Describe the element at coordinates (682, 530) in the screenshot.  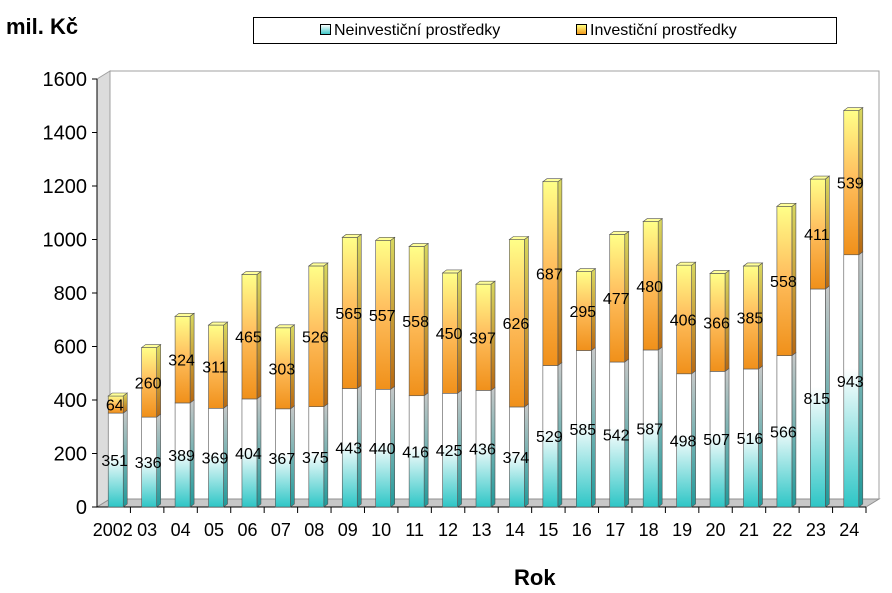
I see `x-tick-label: 19` at that location.